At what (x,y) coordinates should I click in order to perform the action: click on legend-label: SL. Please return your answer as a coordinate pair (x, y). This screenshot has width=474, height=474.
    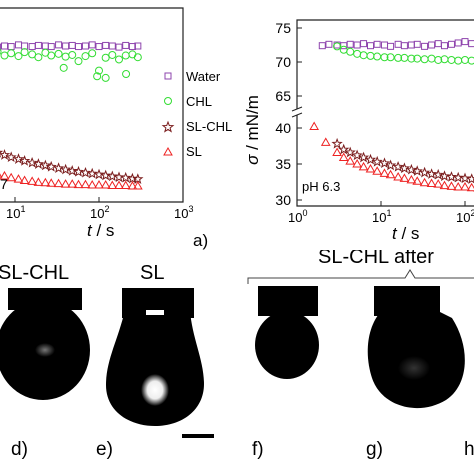
    Looking at the image, I should click on (194, 151).